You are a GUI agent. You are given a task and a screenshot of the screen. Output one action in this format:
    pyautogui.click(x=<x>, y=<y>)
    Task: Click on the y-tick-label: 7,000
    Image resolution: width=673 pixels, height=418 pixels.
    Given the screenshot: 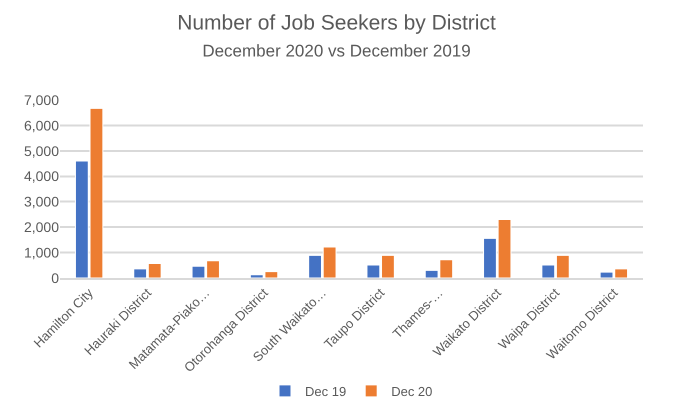 What is the action you would take?
    pyautogui.click(x=42, y=100)
    